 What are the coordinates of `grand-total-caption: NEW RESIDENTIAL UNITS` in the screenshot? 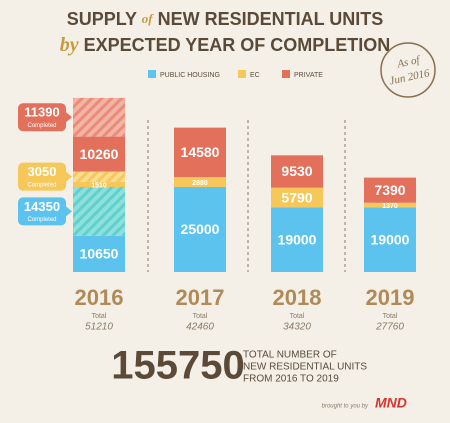 It's located at (305, 367).